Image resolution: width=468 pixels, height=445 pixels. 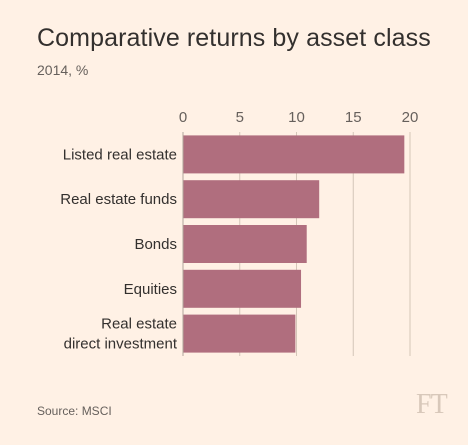 What do you see at coordinates (183, 117) in the screenshot?
I see `x-tick-label: 0` at bounding box center [183, 117].